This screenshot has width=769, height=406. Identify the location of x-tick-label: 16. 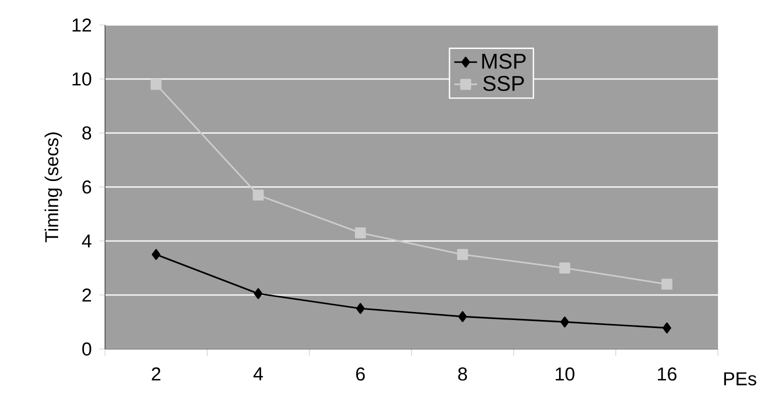
(667, 374).